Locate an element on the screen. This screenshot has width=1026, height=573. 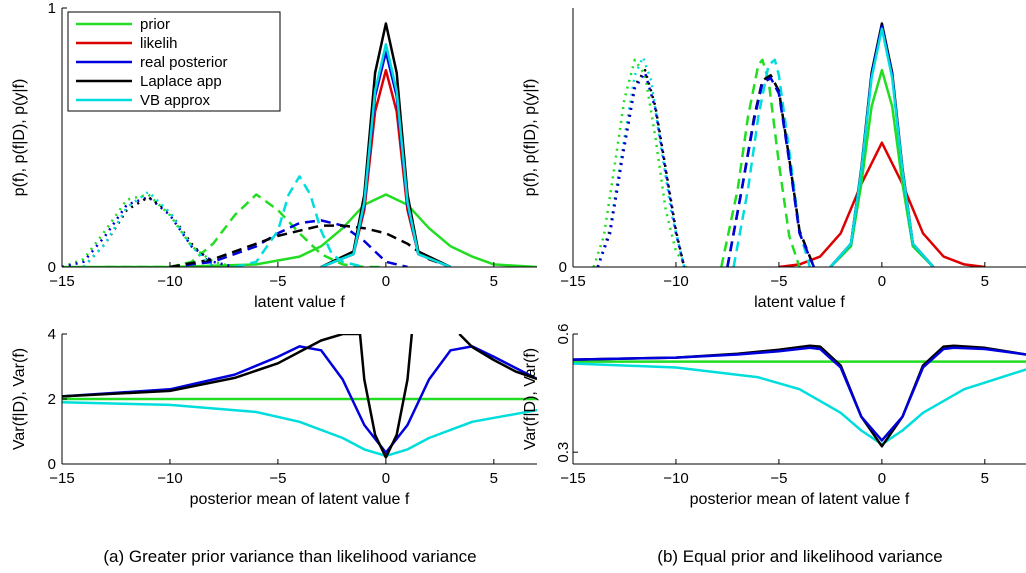
series-line-prior-dot is located at coordinates (148, 230).